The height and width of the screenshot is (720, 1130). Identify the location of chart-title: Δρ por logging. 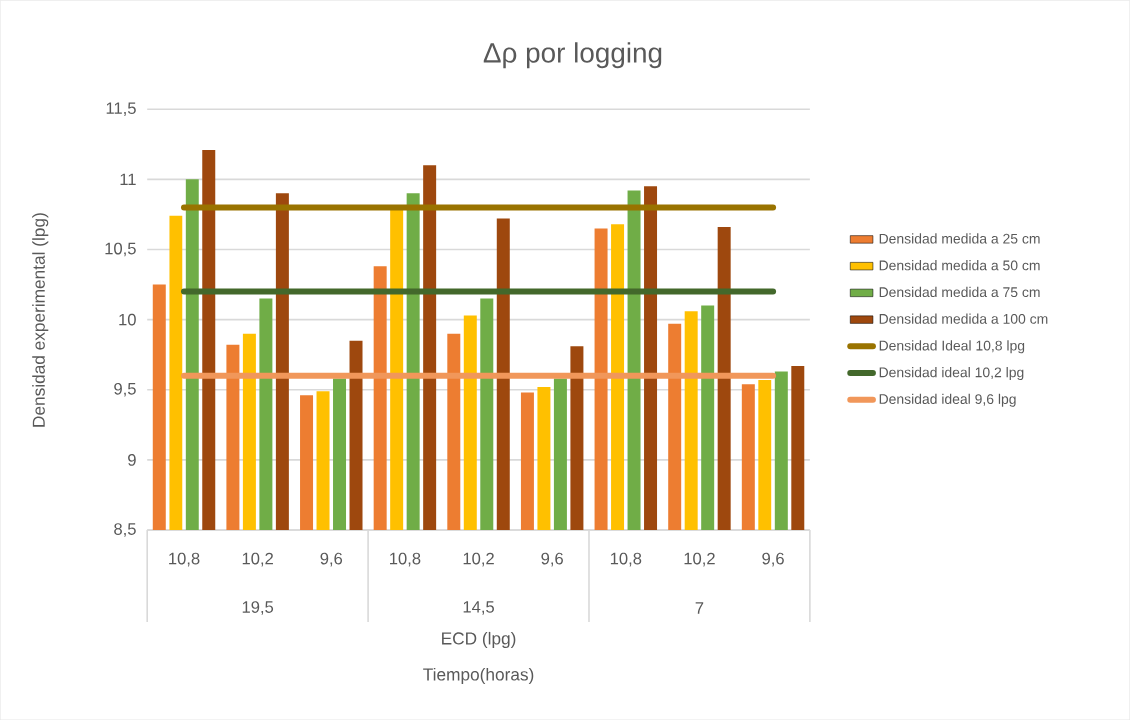
(572, 55).